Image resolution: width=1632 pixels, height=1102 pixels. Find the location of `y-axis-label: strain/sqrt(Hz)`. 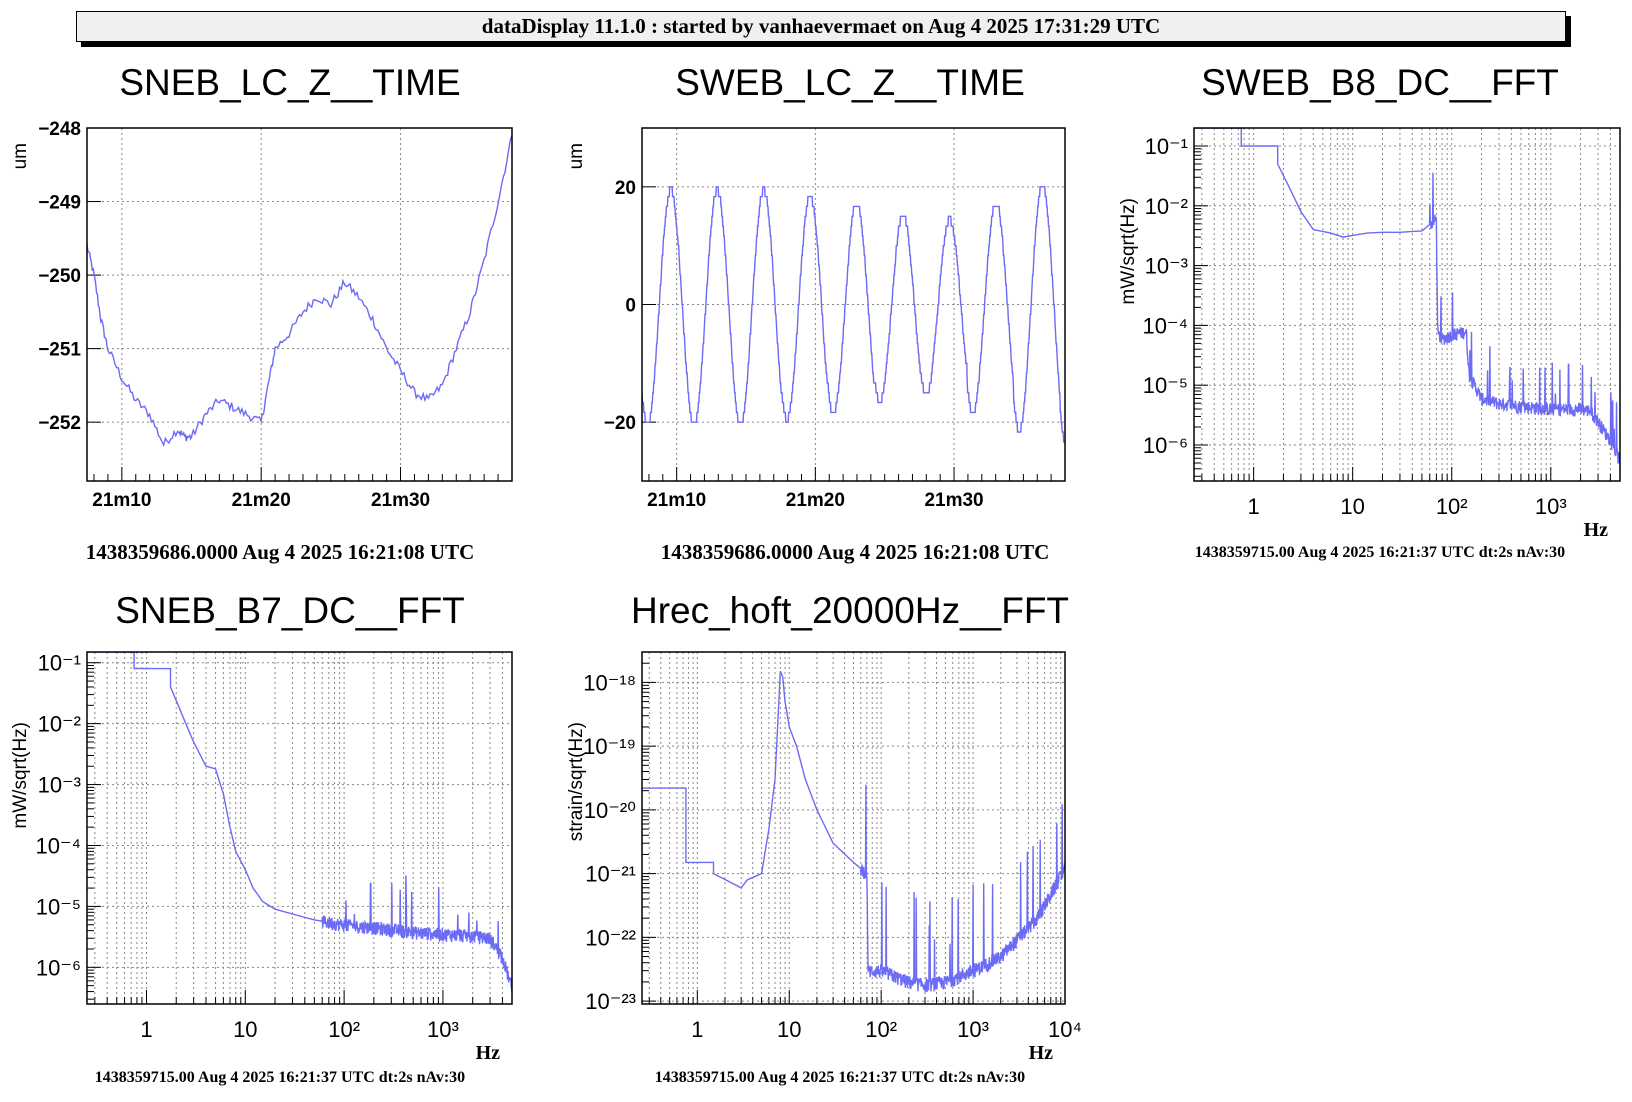

y-axis-label: strain/sqrt(Hz) is located at coordinates (576, 781).